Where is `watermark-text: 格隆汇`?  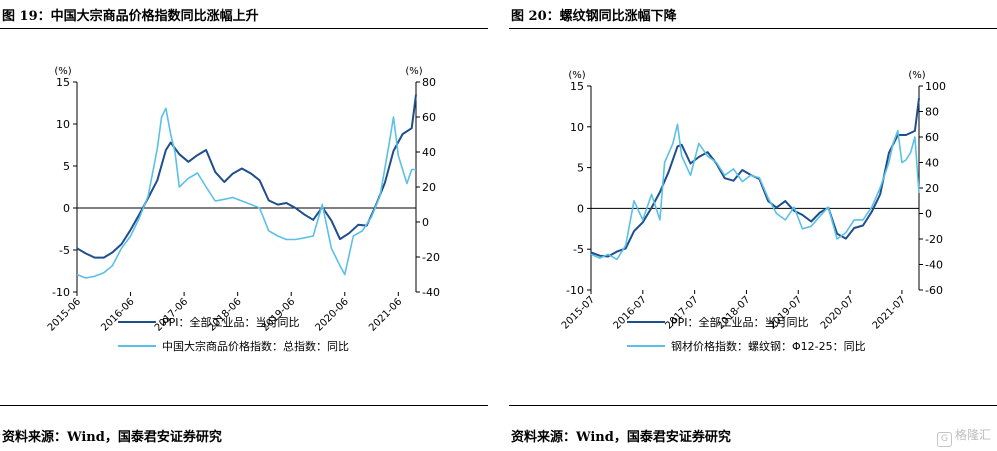
watermark-text: 格隆汇 is located at coordinates (972, 435).